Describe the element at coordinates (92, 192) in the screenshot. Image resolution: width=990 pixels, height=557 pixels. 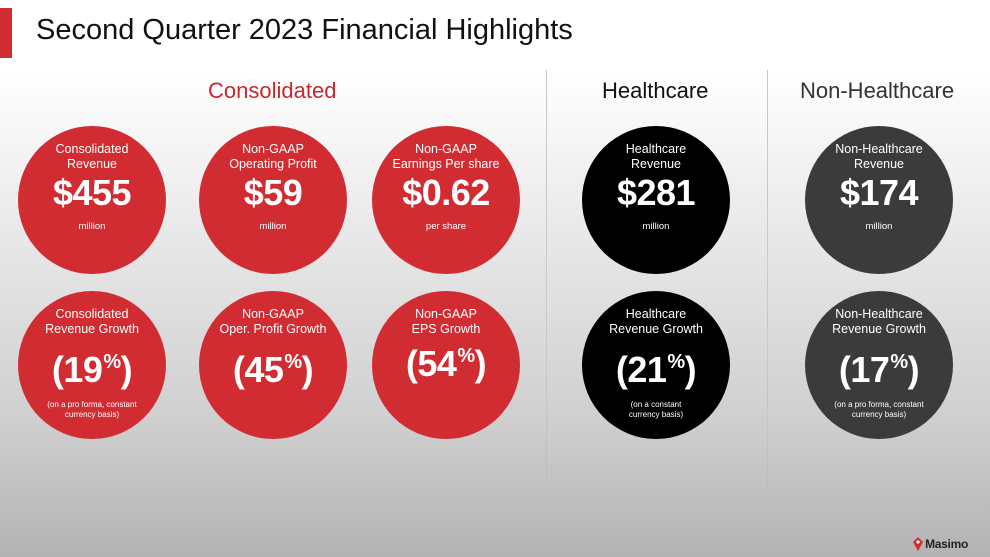
I see `metric-value: $455` at that location.